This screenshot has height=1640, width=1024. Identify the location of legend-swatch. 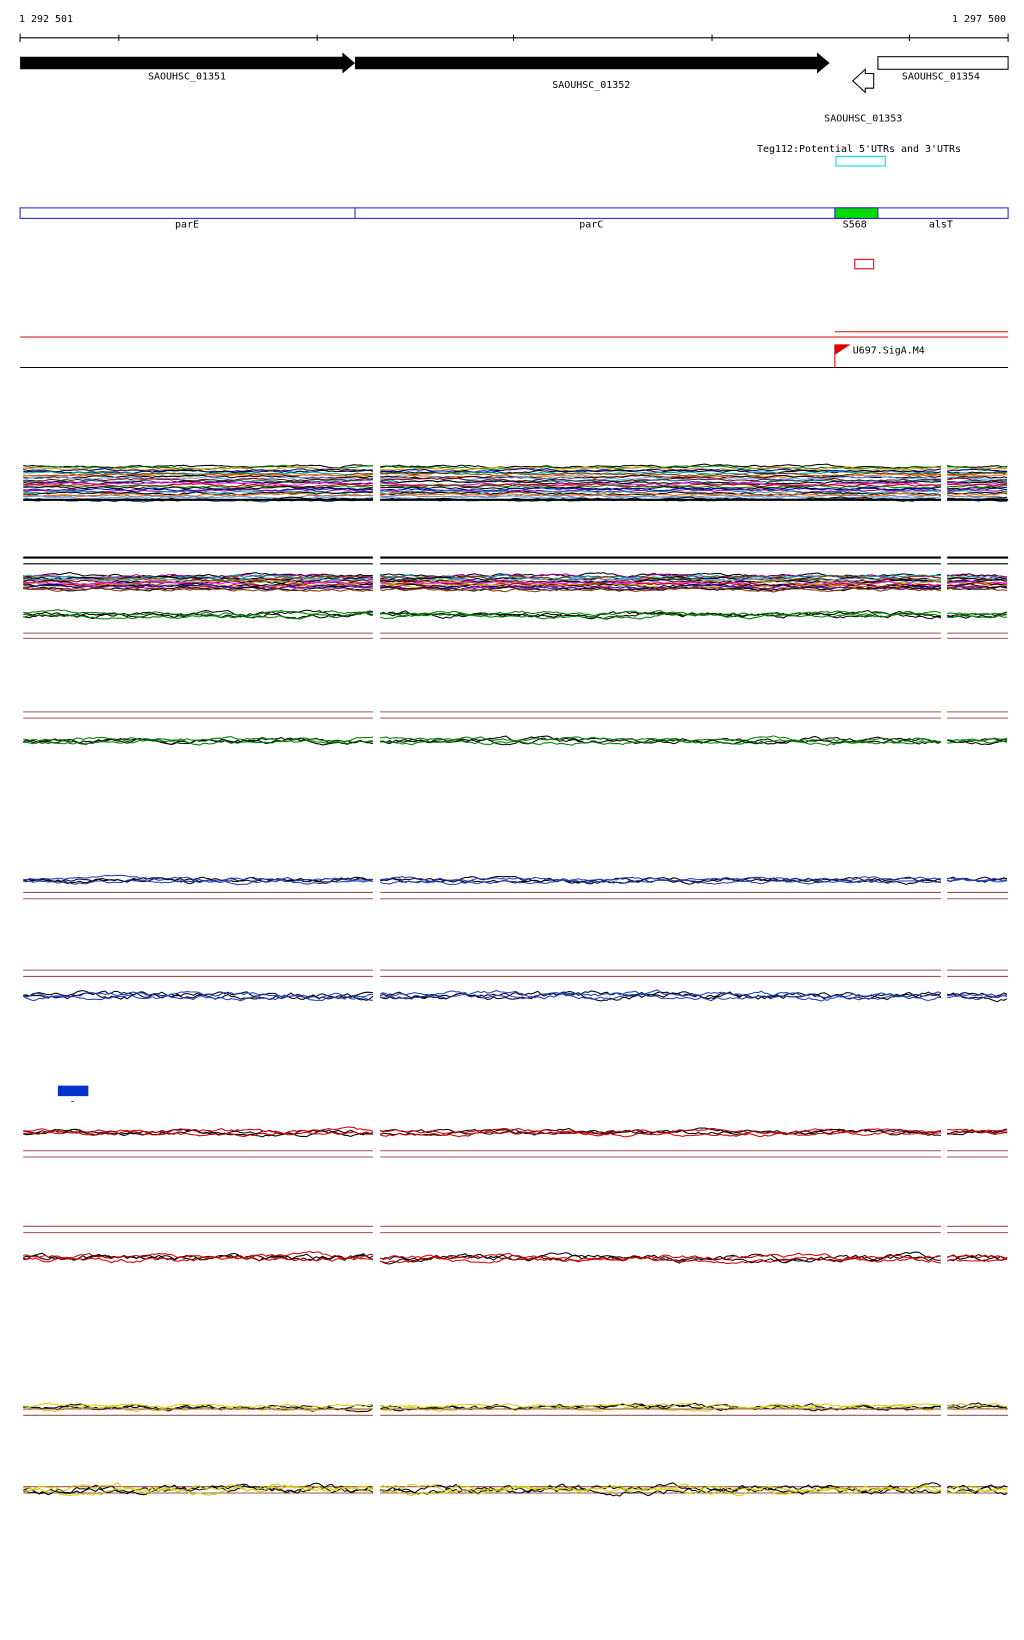
(73, 1091).